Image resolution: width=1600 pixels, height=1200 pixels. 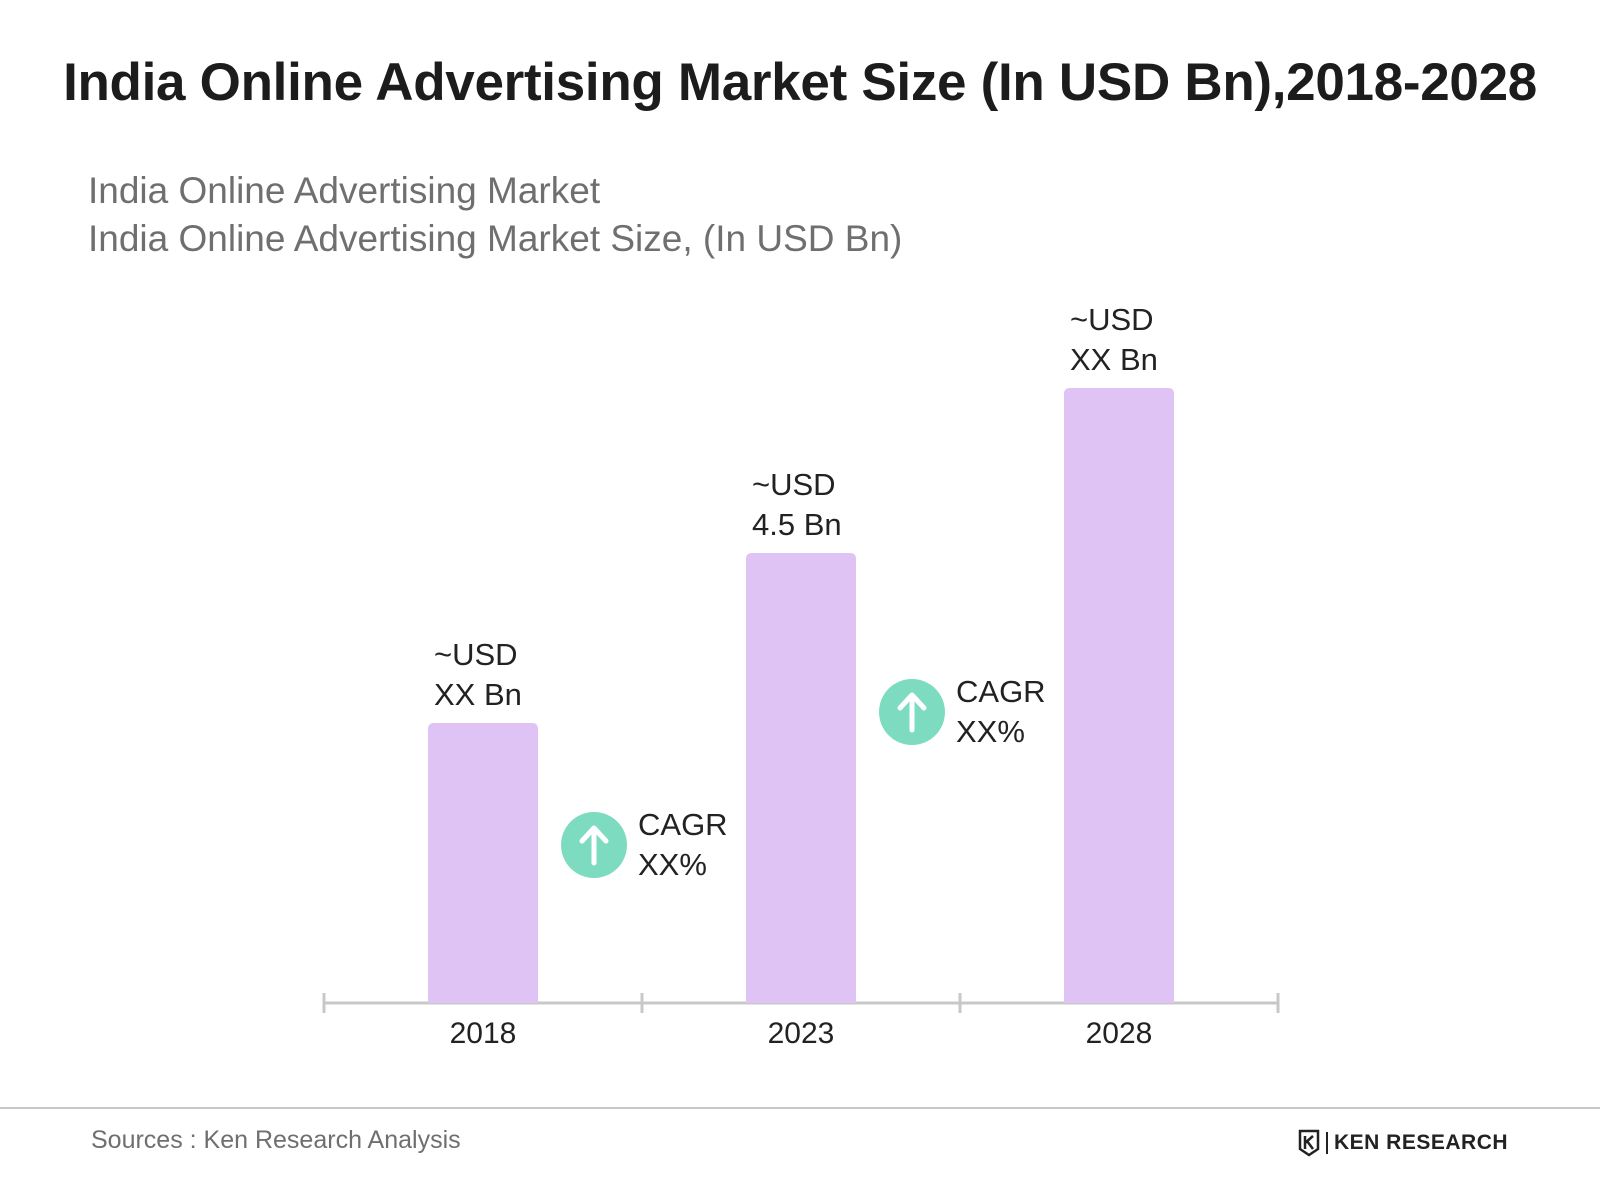 I want to click on brand-logo: KEN RESEARCH, so click(x=1403, y=1143).